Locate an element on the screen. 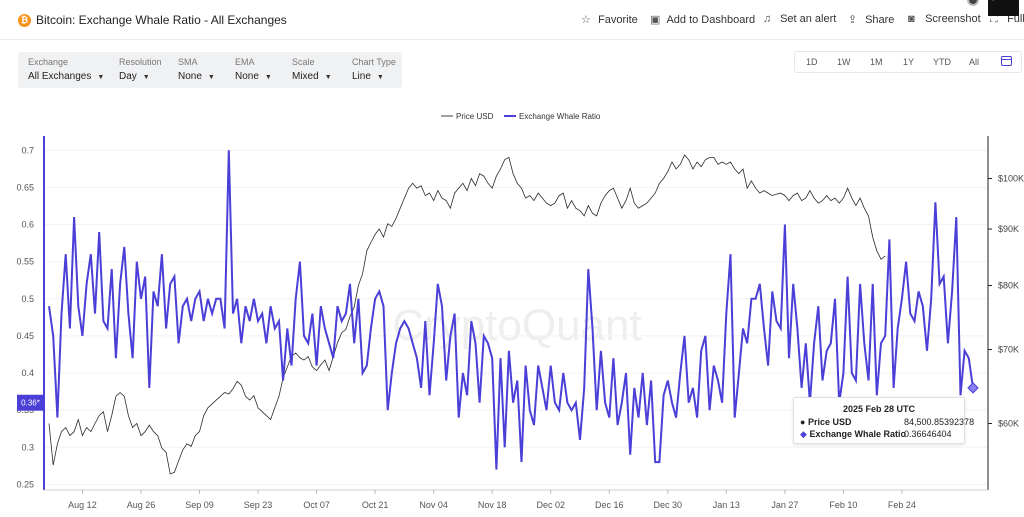  right-tick-label: $80K is located at coordinates (1008, 286).